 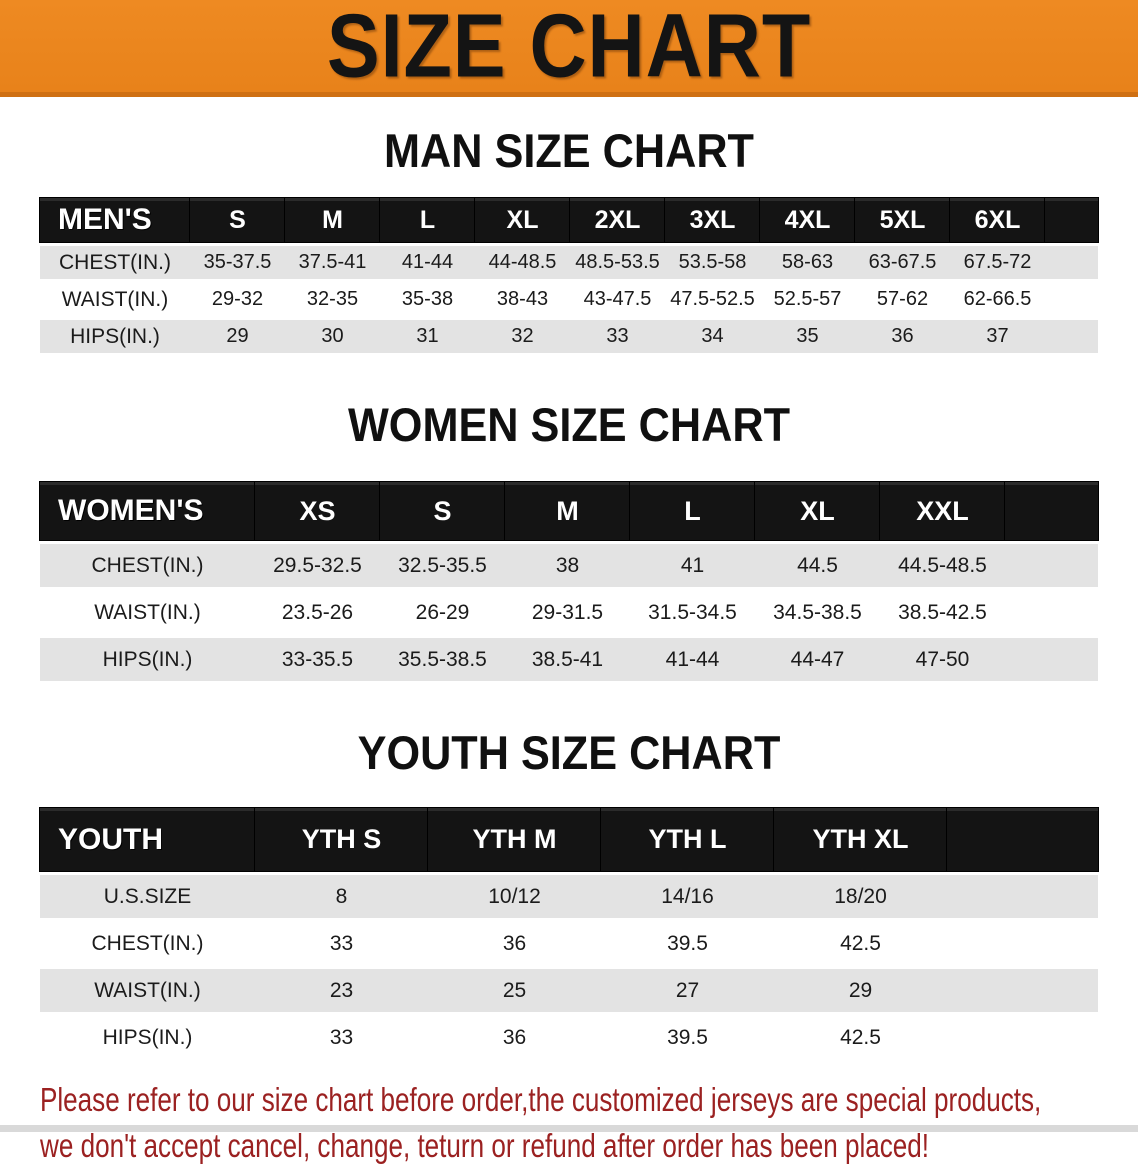 I want to click on size-column-header: 5XL, so click(x=902, y=220).